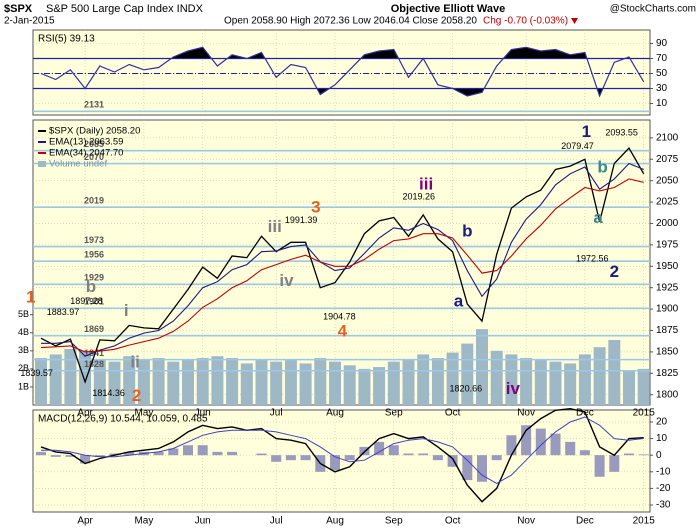 The width and height of the screenshot is (700, 530). What do you see at coordinates (667, 394) in the screenshot?
I see `y-tick-label: 1800` at bounding box center [667, 394].